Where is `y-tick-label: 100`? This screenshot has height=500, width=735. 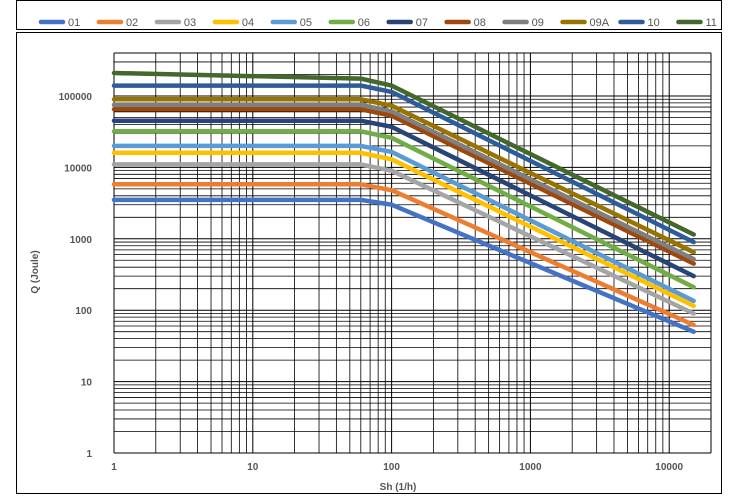 y-tick-label: 100 is located at coordinates (83, 311).